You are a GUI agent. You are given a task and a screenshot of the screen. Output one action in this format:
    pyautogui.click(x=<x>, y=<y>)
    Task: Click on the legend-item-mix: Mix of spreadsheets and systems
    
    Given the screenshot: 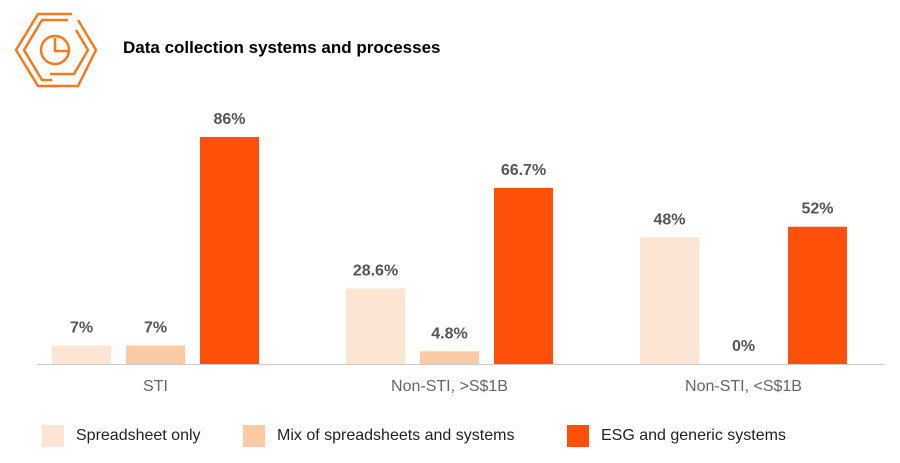 What is the action you would take?
    pyautogui.click(x=378, y=436)
    